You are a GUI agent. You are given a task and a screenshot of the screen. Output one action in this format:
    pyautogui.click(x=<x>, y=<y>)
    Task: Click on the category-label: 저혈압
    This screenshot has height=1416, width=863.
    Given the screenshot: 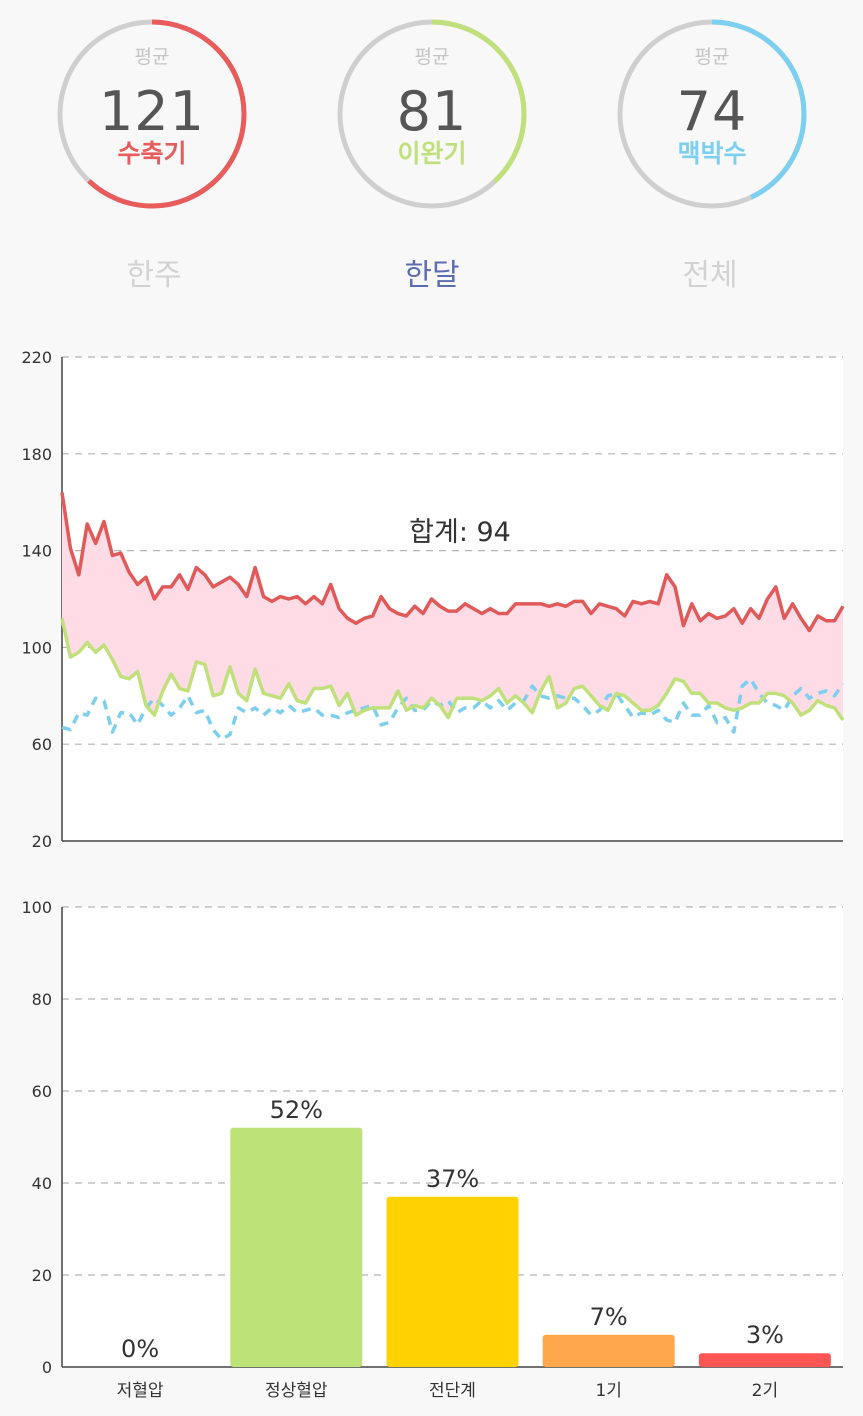 What is the action you would take?
    pyautogui.click(x=140, y=1391)
    